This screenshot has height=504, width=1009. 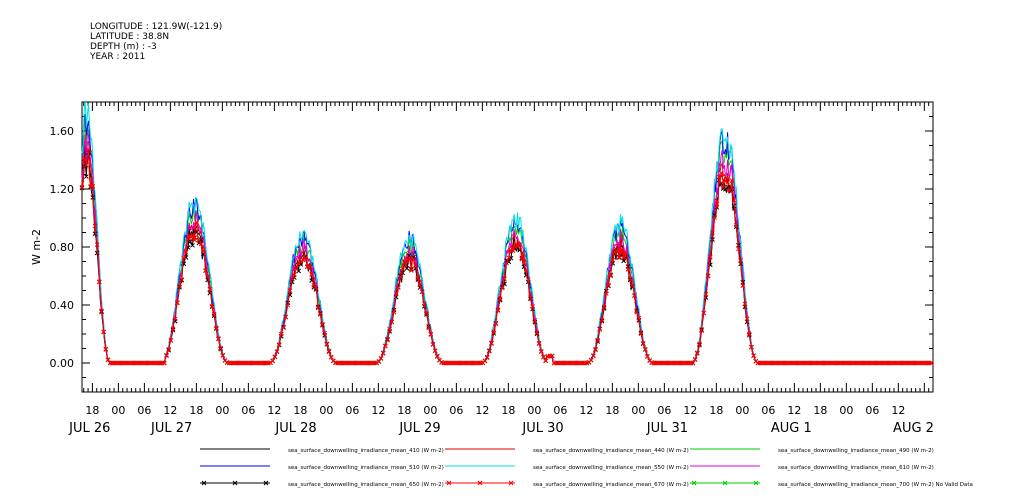 I want to click on x-day-label: JUL 27, so click(x=171, y=428).